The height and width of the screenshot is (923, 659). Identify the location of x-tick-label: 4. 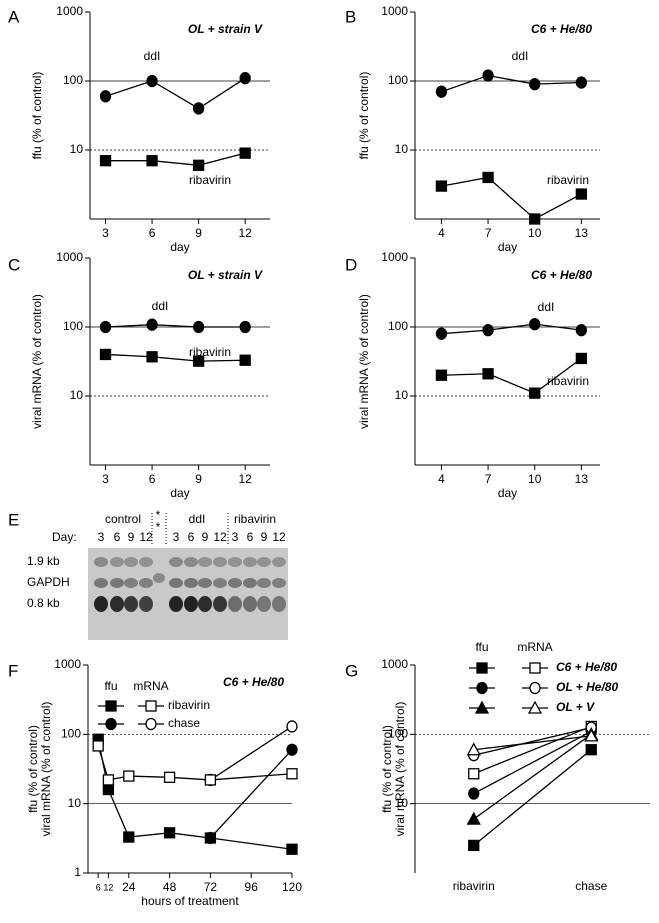
(441, 479).